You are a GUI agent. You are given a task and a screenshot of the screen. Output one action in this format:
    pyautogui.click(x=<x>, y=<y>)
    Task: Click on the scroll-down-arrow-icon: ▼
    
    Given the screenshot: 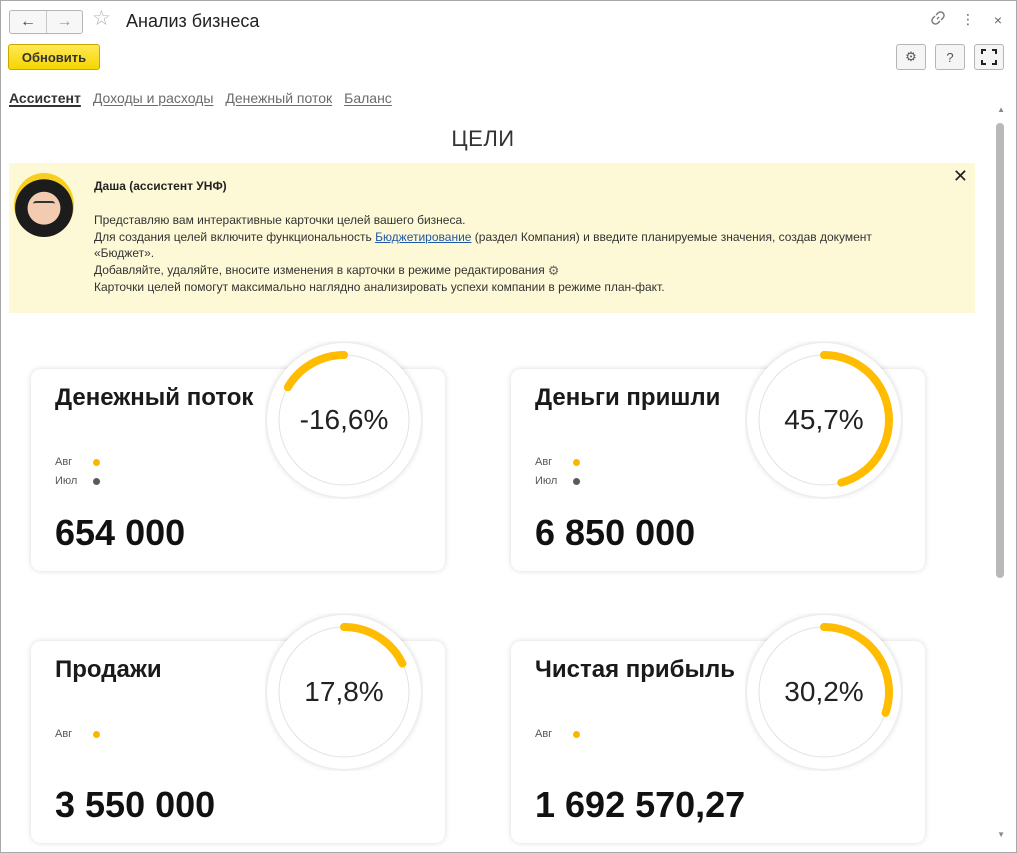 What is the action you would take?
    pyautogui.click(x=1001, y=834)
    